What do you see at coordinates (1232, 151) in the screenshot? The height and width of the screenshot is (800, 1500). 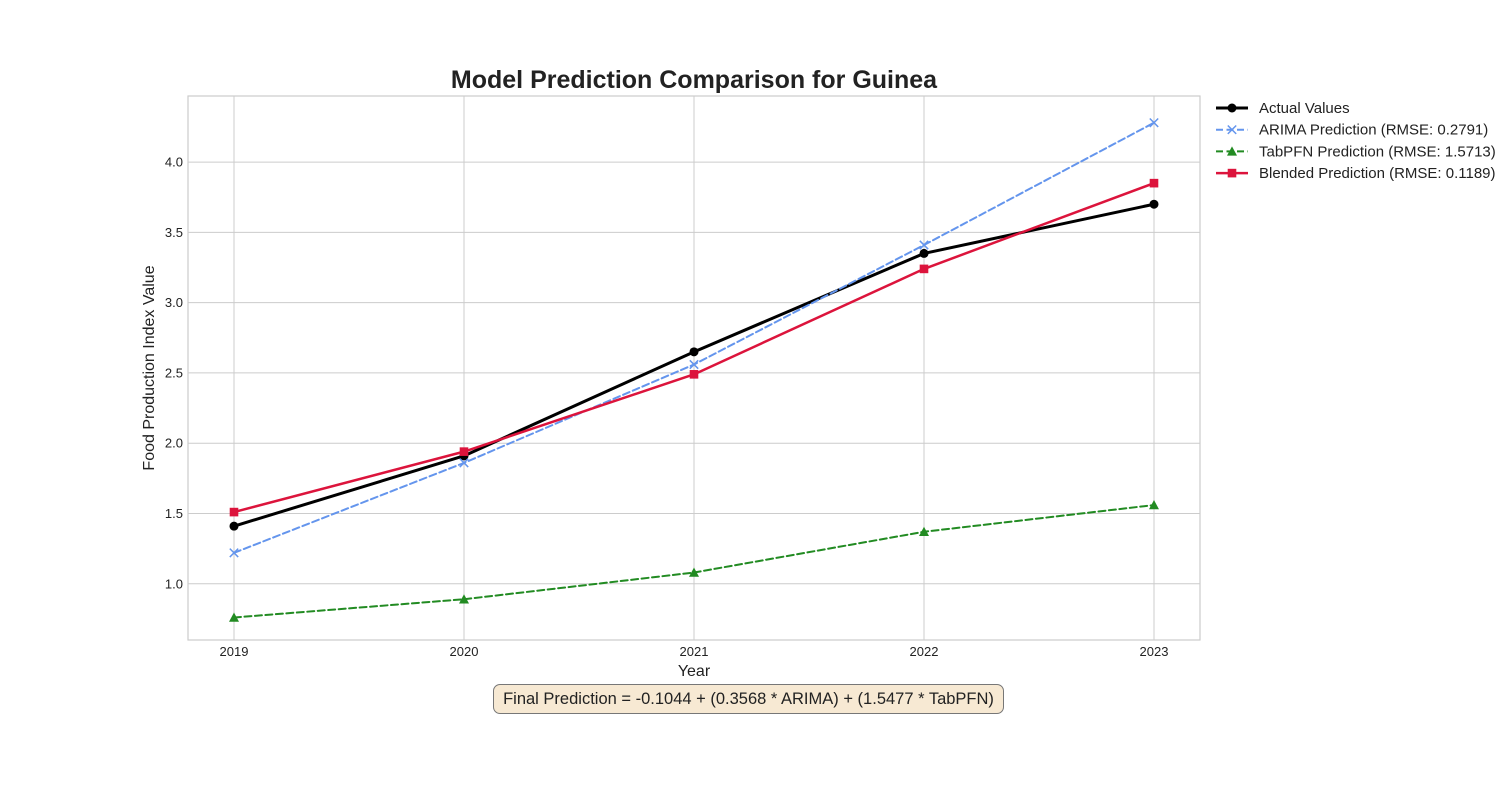 I see `legend-marker-tabpfn` at bounding box center [1232, 151].